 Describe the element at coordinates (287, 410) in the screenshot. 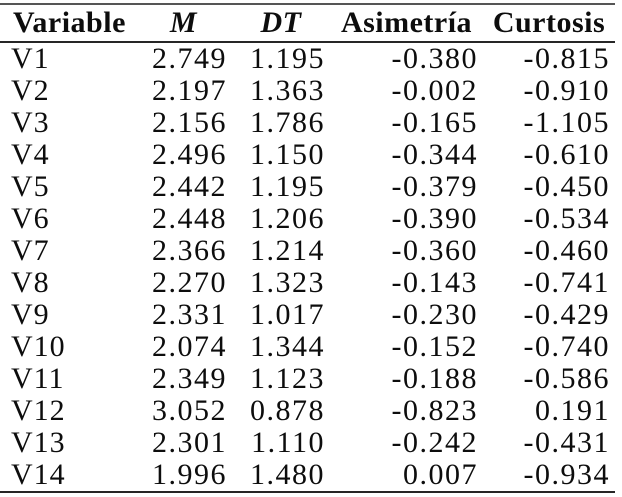

I see `cell-dt: 0.878` at that location.